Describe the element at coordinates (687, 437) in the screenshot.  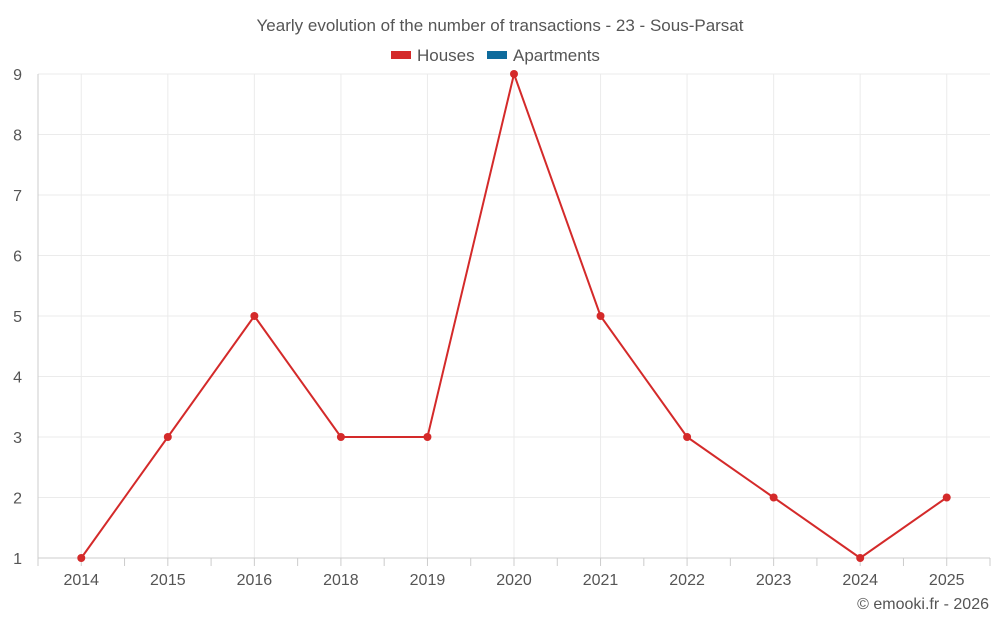
I see `data-point-houses-2022` at that location.